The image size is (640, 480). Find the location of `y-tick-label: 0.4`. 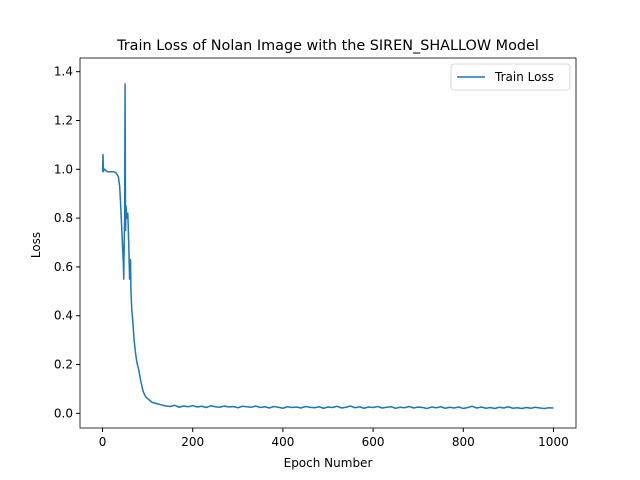

y-tick-label: 0.4 is located at coordinates (63, 316).